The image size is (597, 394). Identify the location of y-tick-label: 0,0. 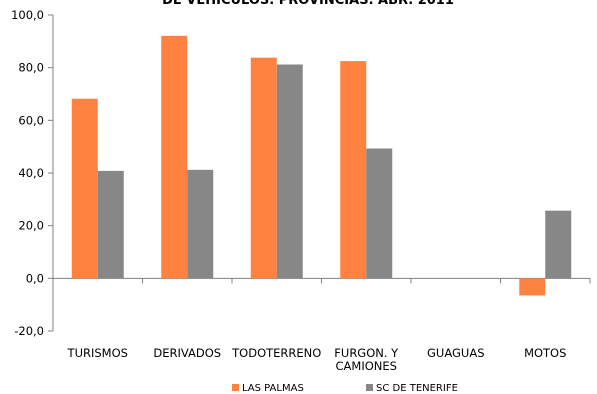
(35, 278).